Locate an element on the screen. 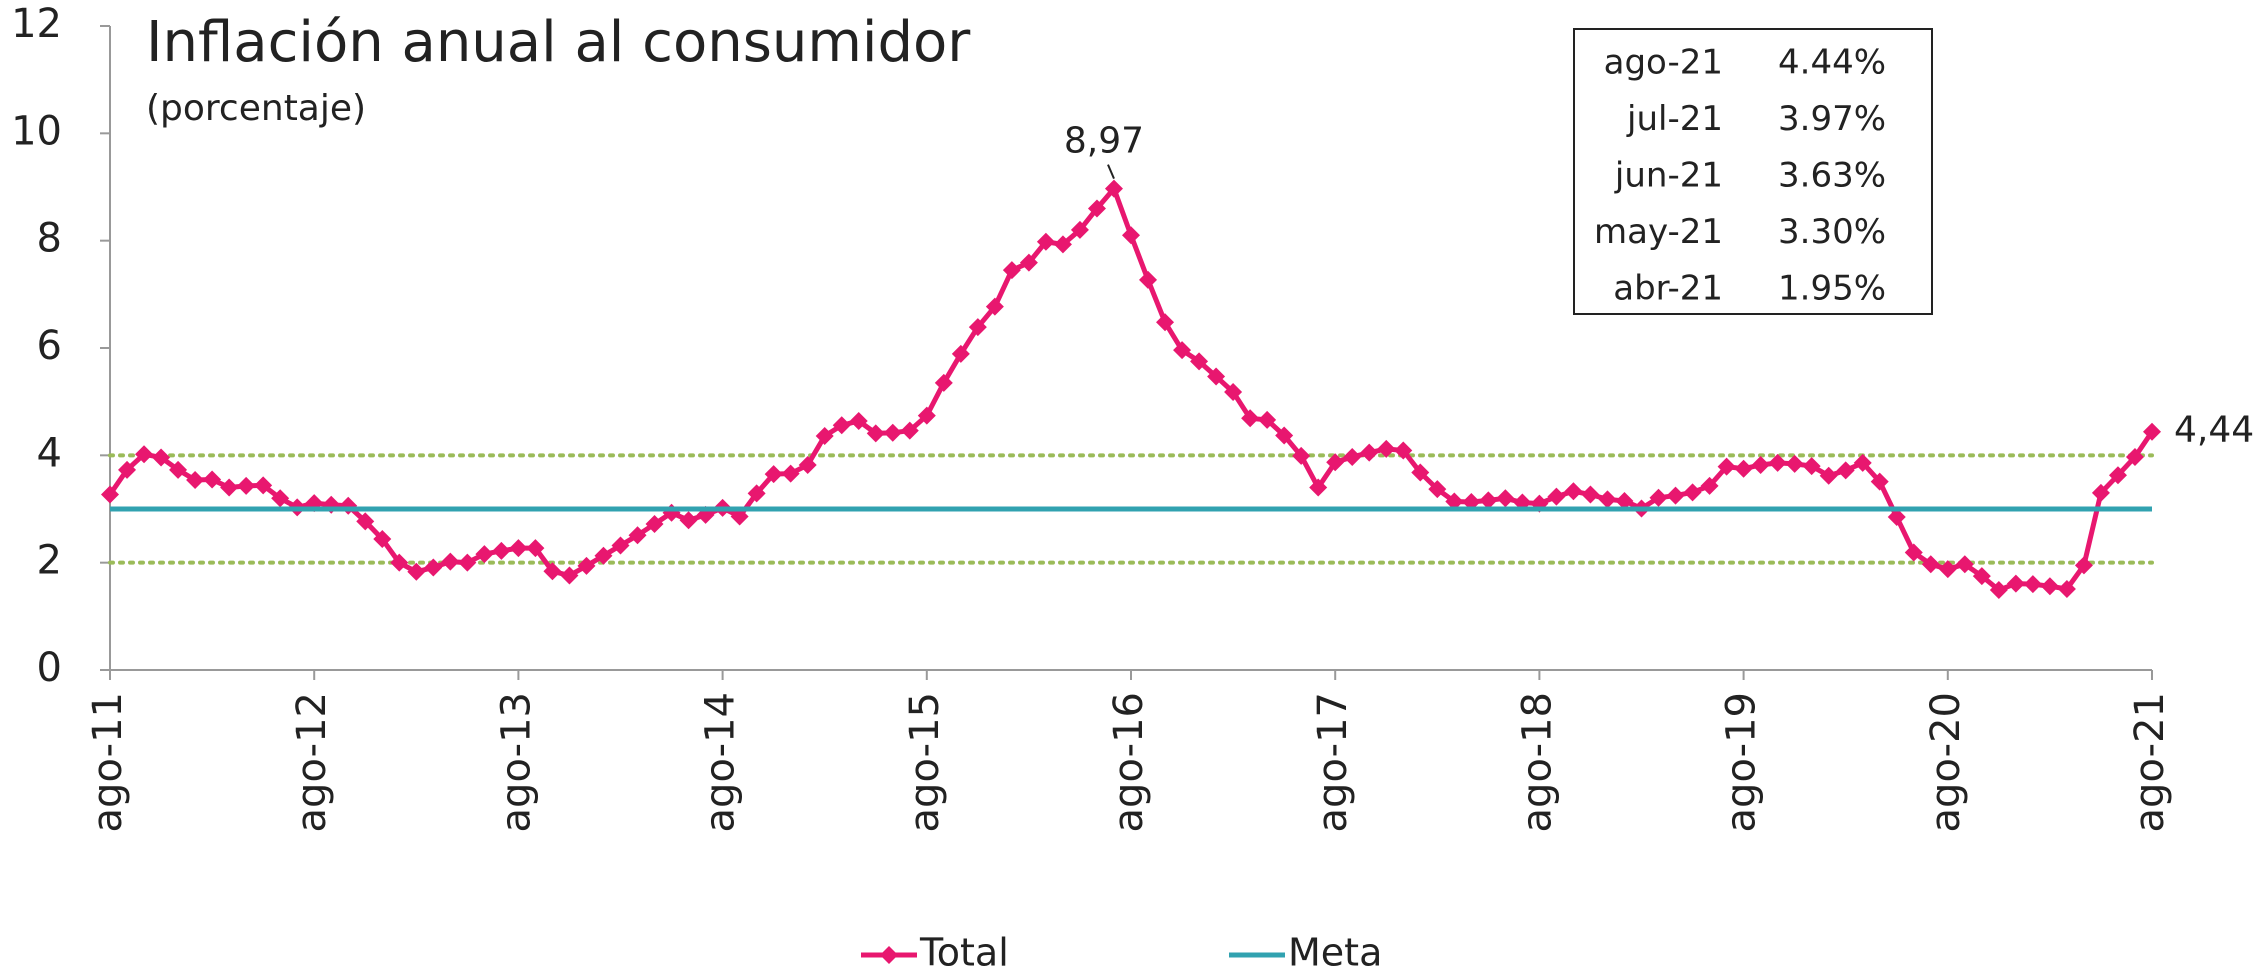 Image resolution: width=2262 pixels, height=970 pixels. x-tick-label: ago-16 is located at coordinates (1129, 762).